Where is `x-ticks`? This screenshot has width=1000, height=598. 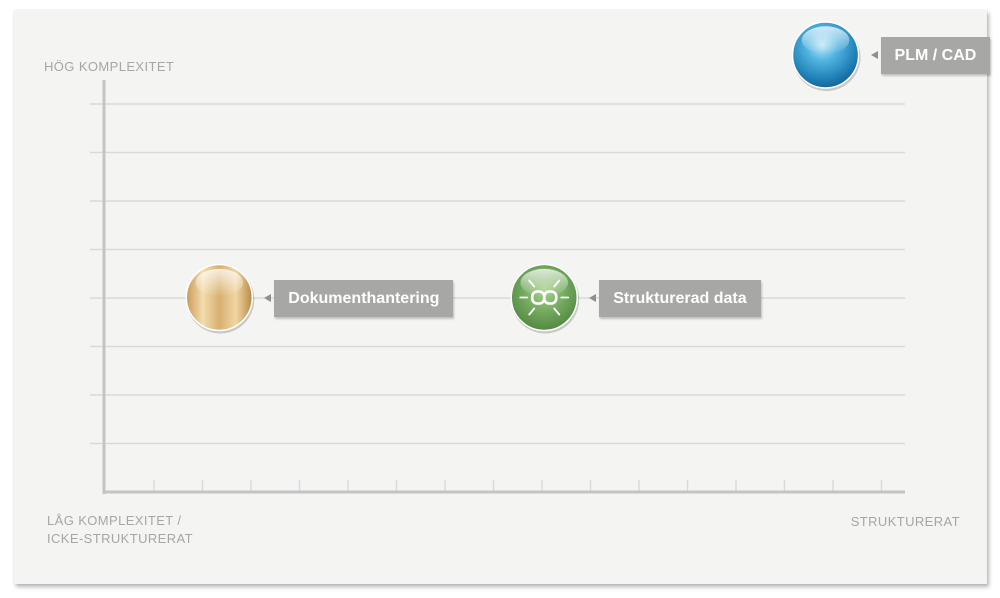 x-ticks is located at coordinates (518, 486).